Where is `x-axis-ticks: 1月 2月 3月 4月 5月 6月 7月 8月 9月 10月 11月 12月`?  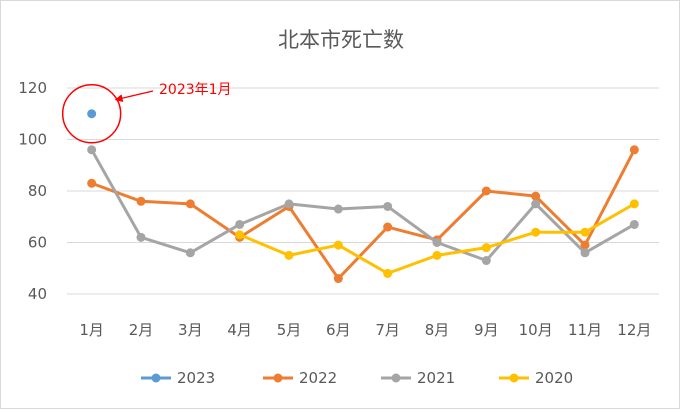 x-axis-ticks: 1月 2月 3月 4月 5月 6月 7月 8月 9月 10月 11月 12月 is located at coordinates (365, 330).